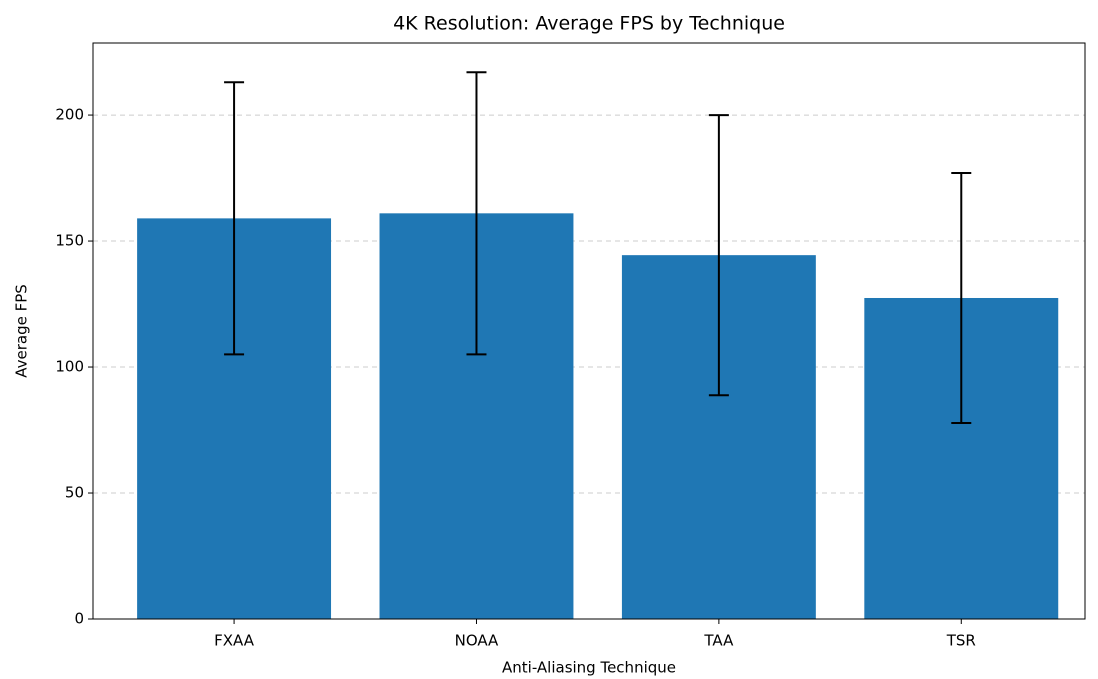  Describe the element at coordinates (718, 641) in the screenshot. I see `x-tick-label: TAA` at that location.